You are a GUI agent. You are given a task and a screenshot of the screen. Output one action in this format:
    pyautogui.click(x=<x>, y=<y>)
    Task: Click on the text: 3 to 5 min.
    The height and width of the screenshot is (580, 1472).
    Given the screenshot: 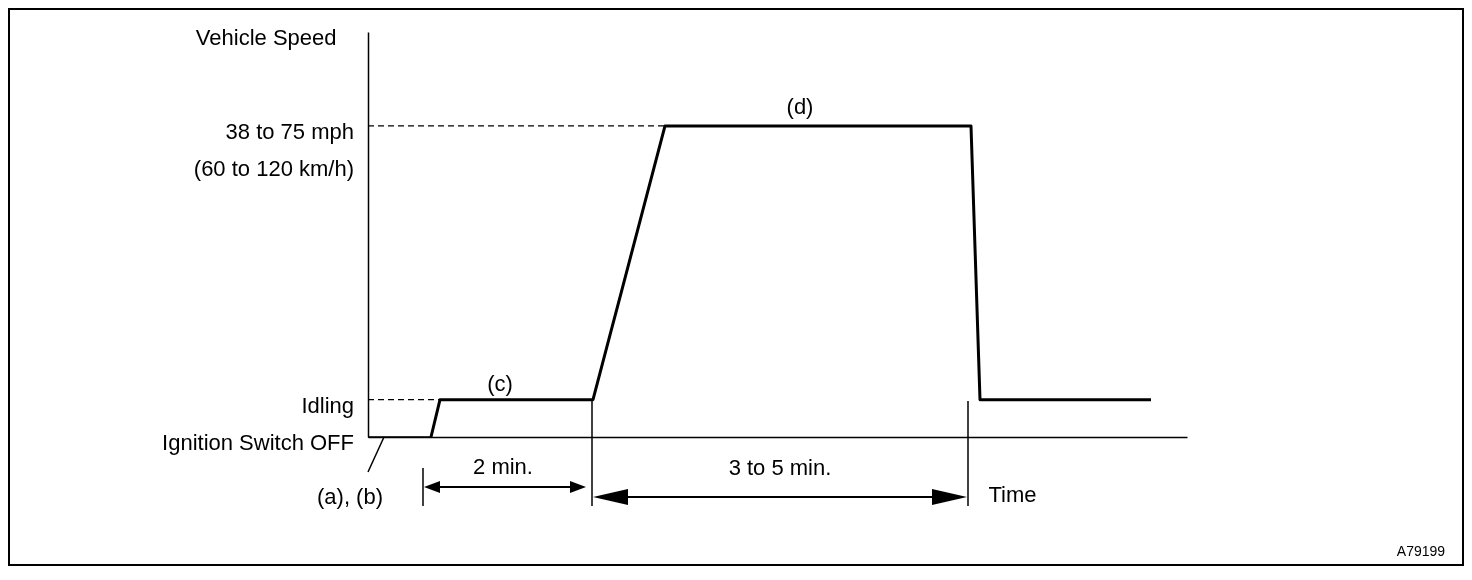 What is the action you would take?
    pyautogui.click(x=780, y=468)
    